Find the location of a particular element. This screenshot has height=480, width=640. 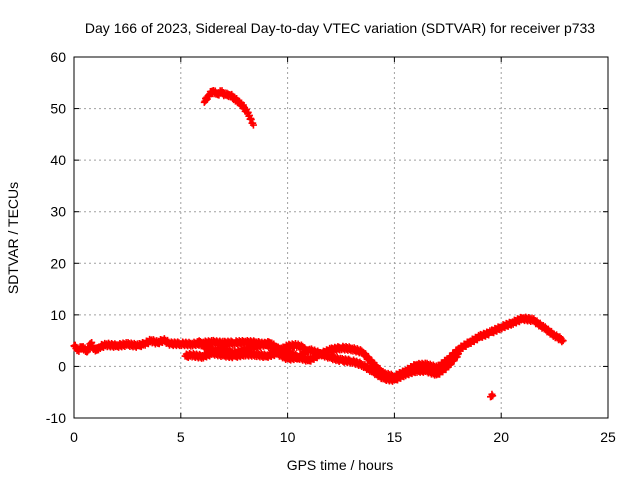

y-tick-label: 60 is located at coordinates (58, 57).